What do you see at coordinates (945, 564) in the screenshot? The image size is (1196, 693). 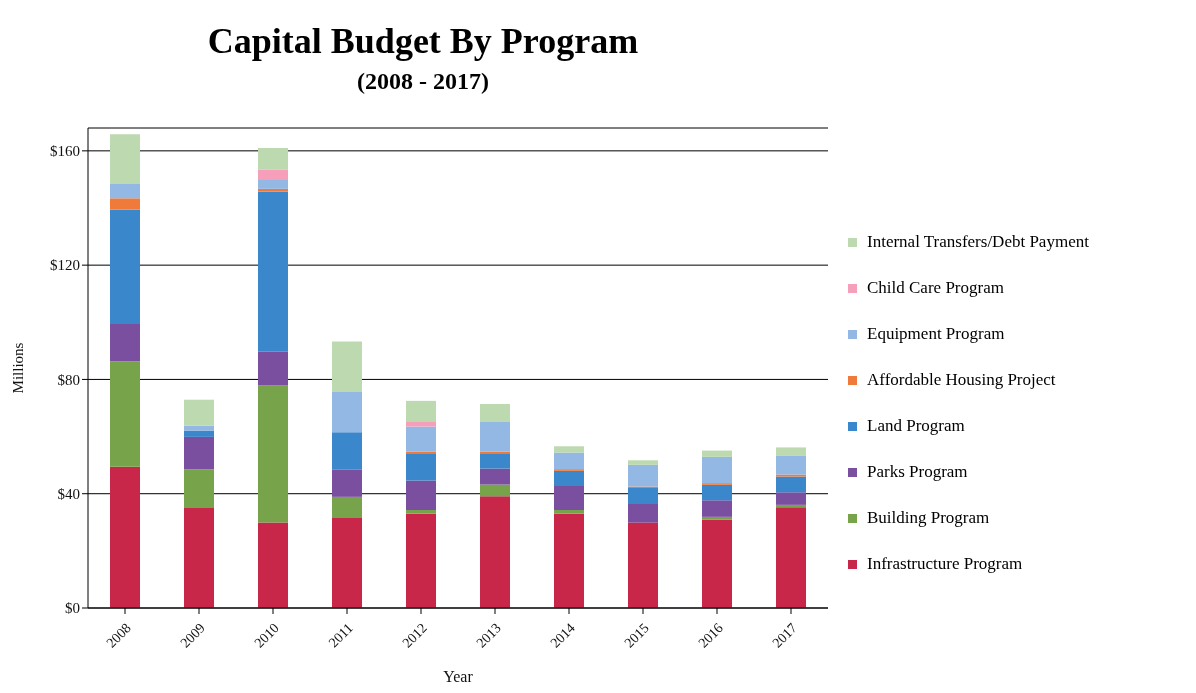 I see `legend-label: Infrastructure Program` at bounding box center [945, 564].